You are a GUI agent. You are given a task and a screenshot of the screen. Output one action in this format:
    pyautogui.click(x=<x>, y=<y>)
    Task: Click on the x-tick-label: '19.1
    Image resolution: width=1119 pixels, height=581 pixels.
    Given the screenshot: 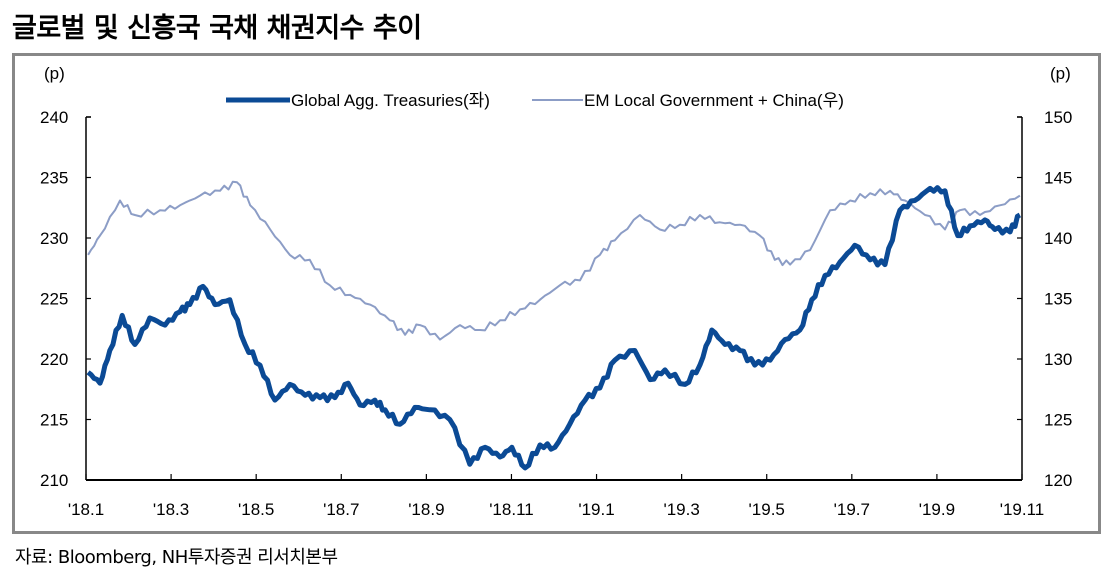 What is the action you would take?
    pyautogui.click(x=596, y=509)
    